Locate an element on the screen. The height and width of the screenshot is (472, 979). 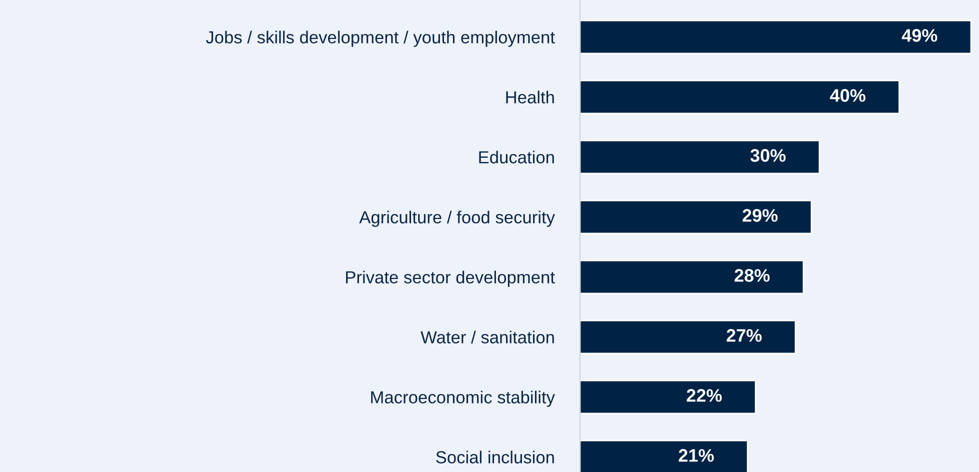
y-tick-label: Water / sanitation is located at coordinates (487, 337).